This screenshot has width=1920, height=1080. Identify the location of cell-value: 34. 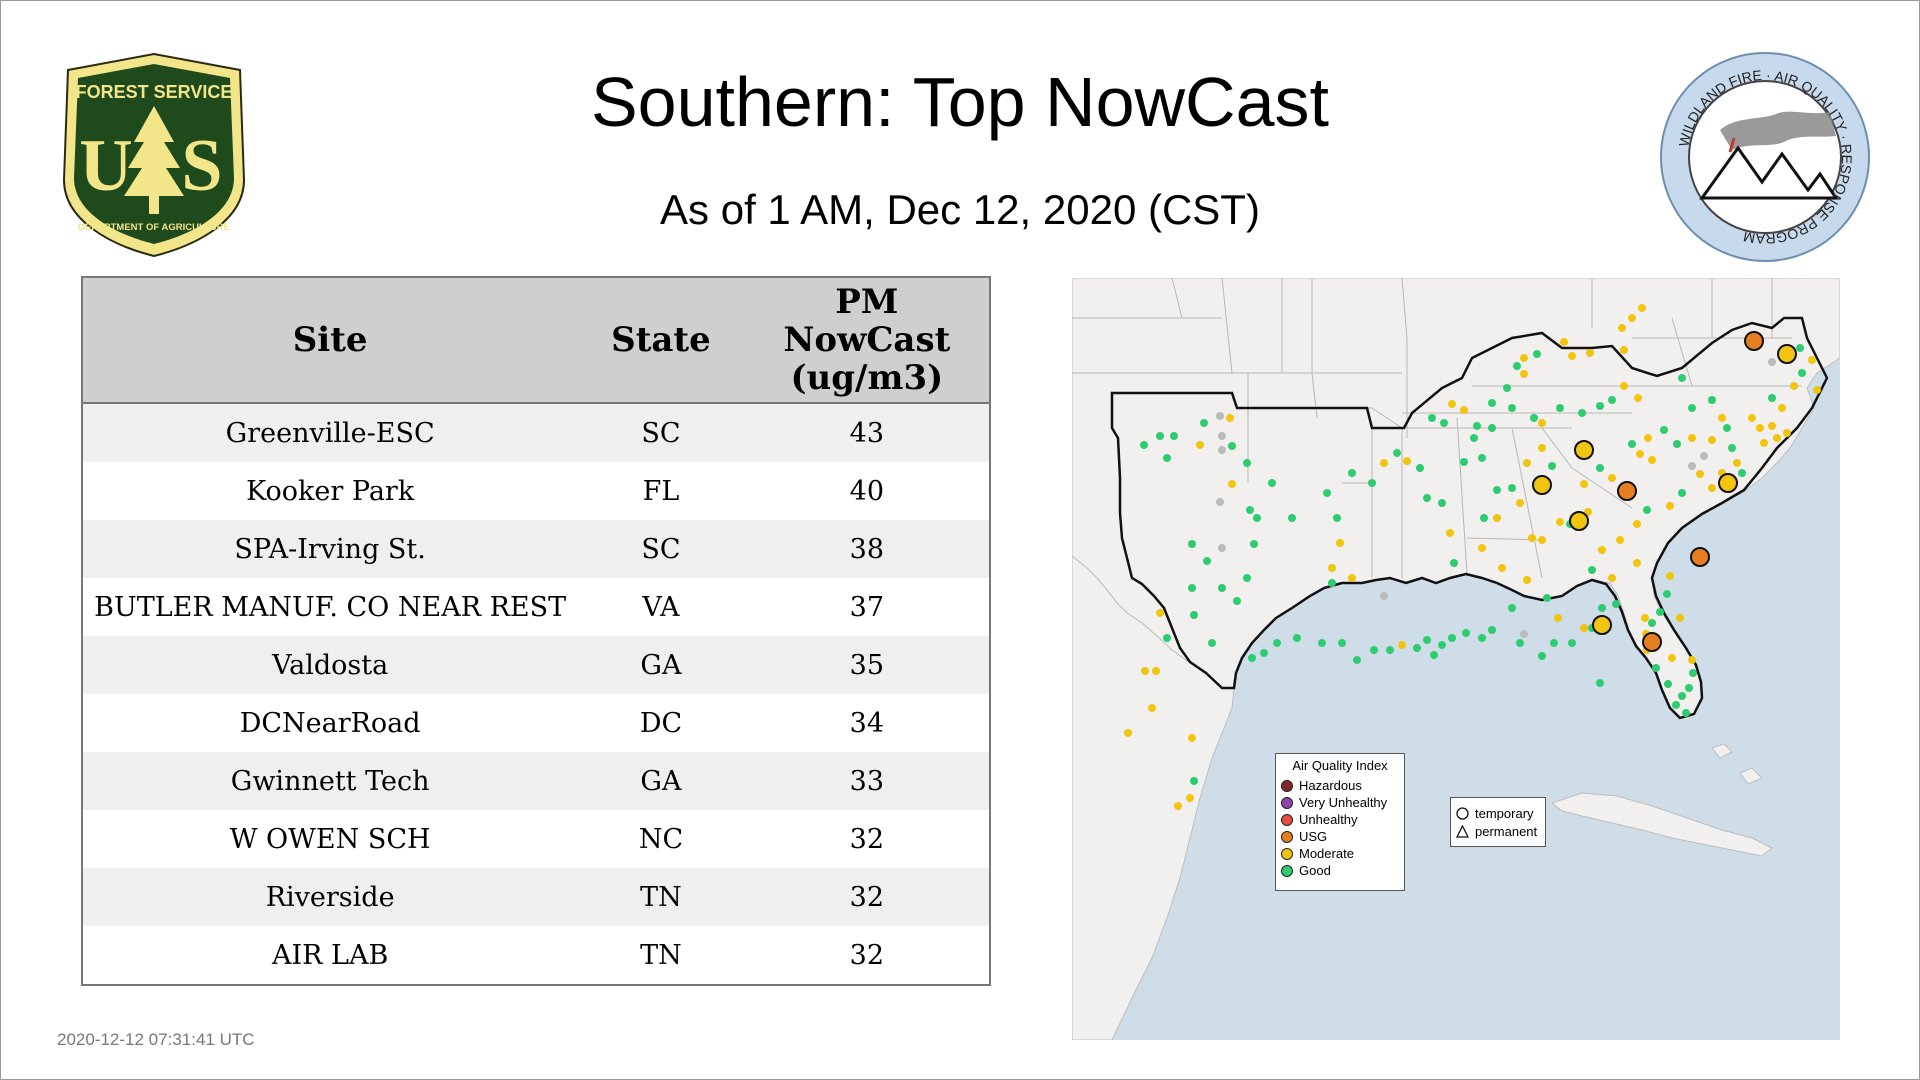
(867, 723).